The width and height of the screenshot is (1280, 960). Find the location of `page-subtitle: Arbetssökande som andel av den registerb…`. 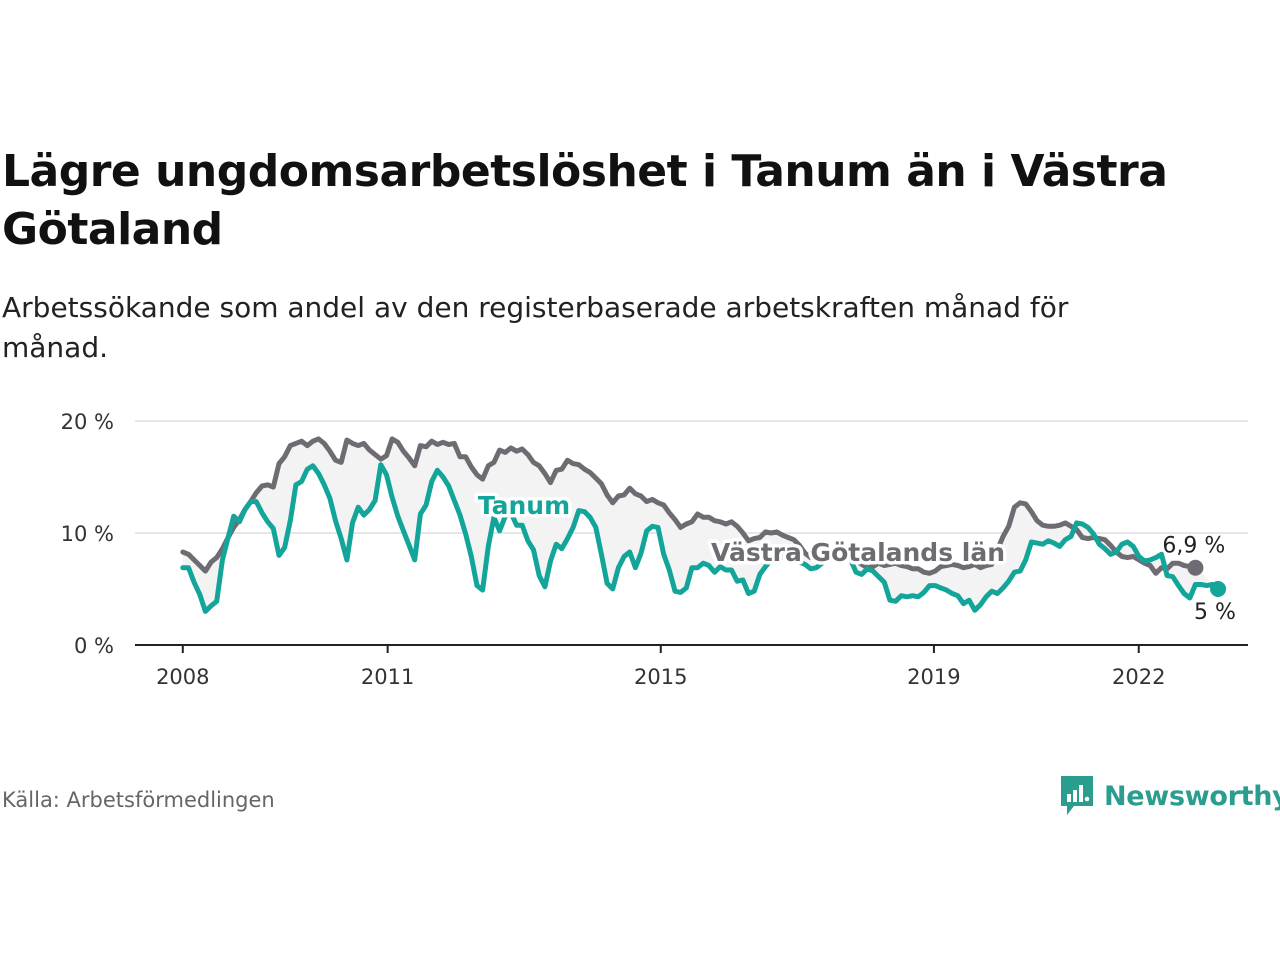

page-subtitle: Arbetssökande som andel av den registerb… is located at coordinates (535, 327).